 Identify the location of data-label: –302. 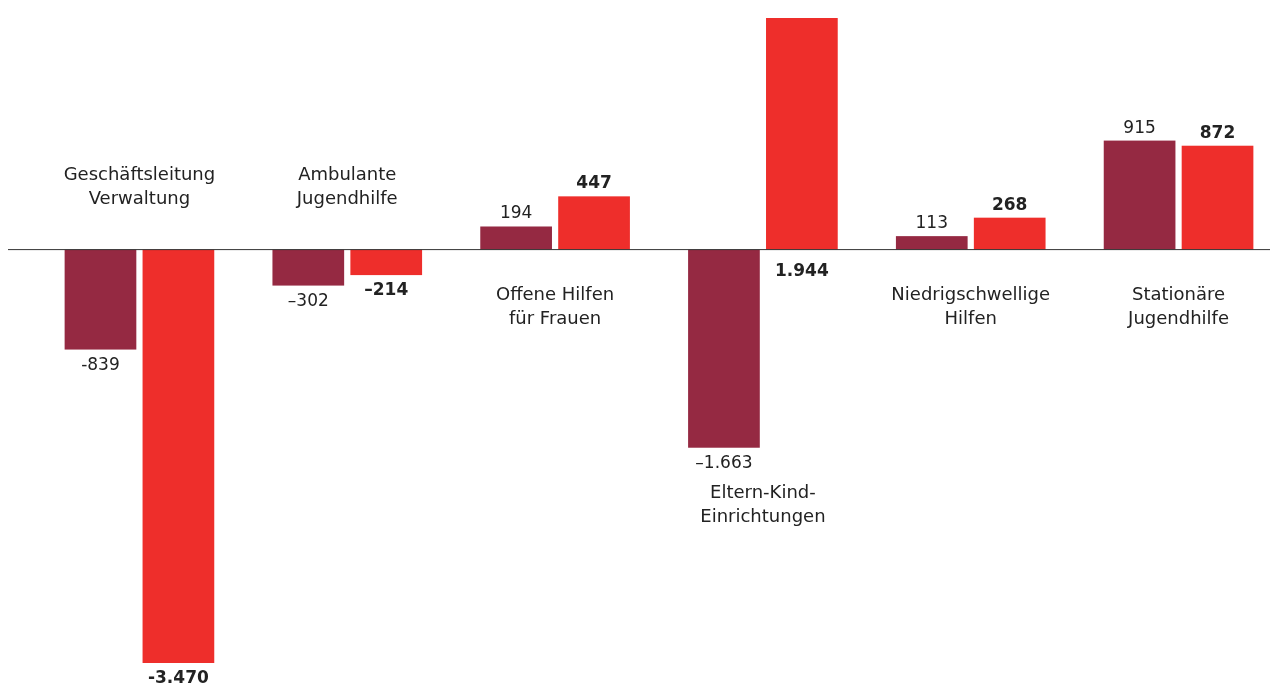
(308, 299).